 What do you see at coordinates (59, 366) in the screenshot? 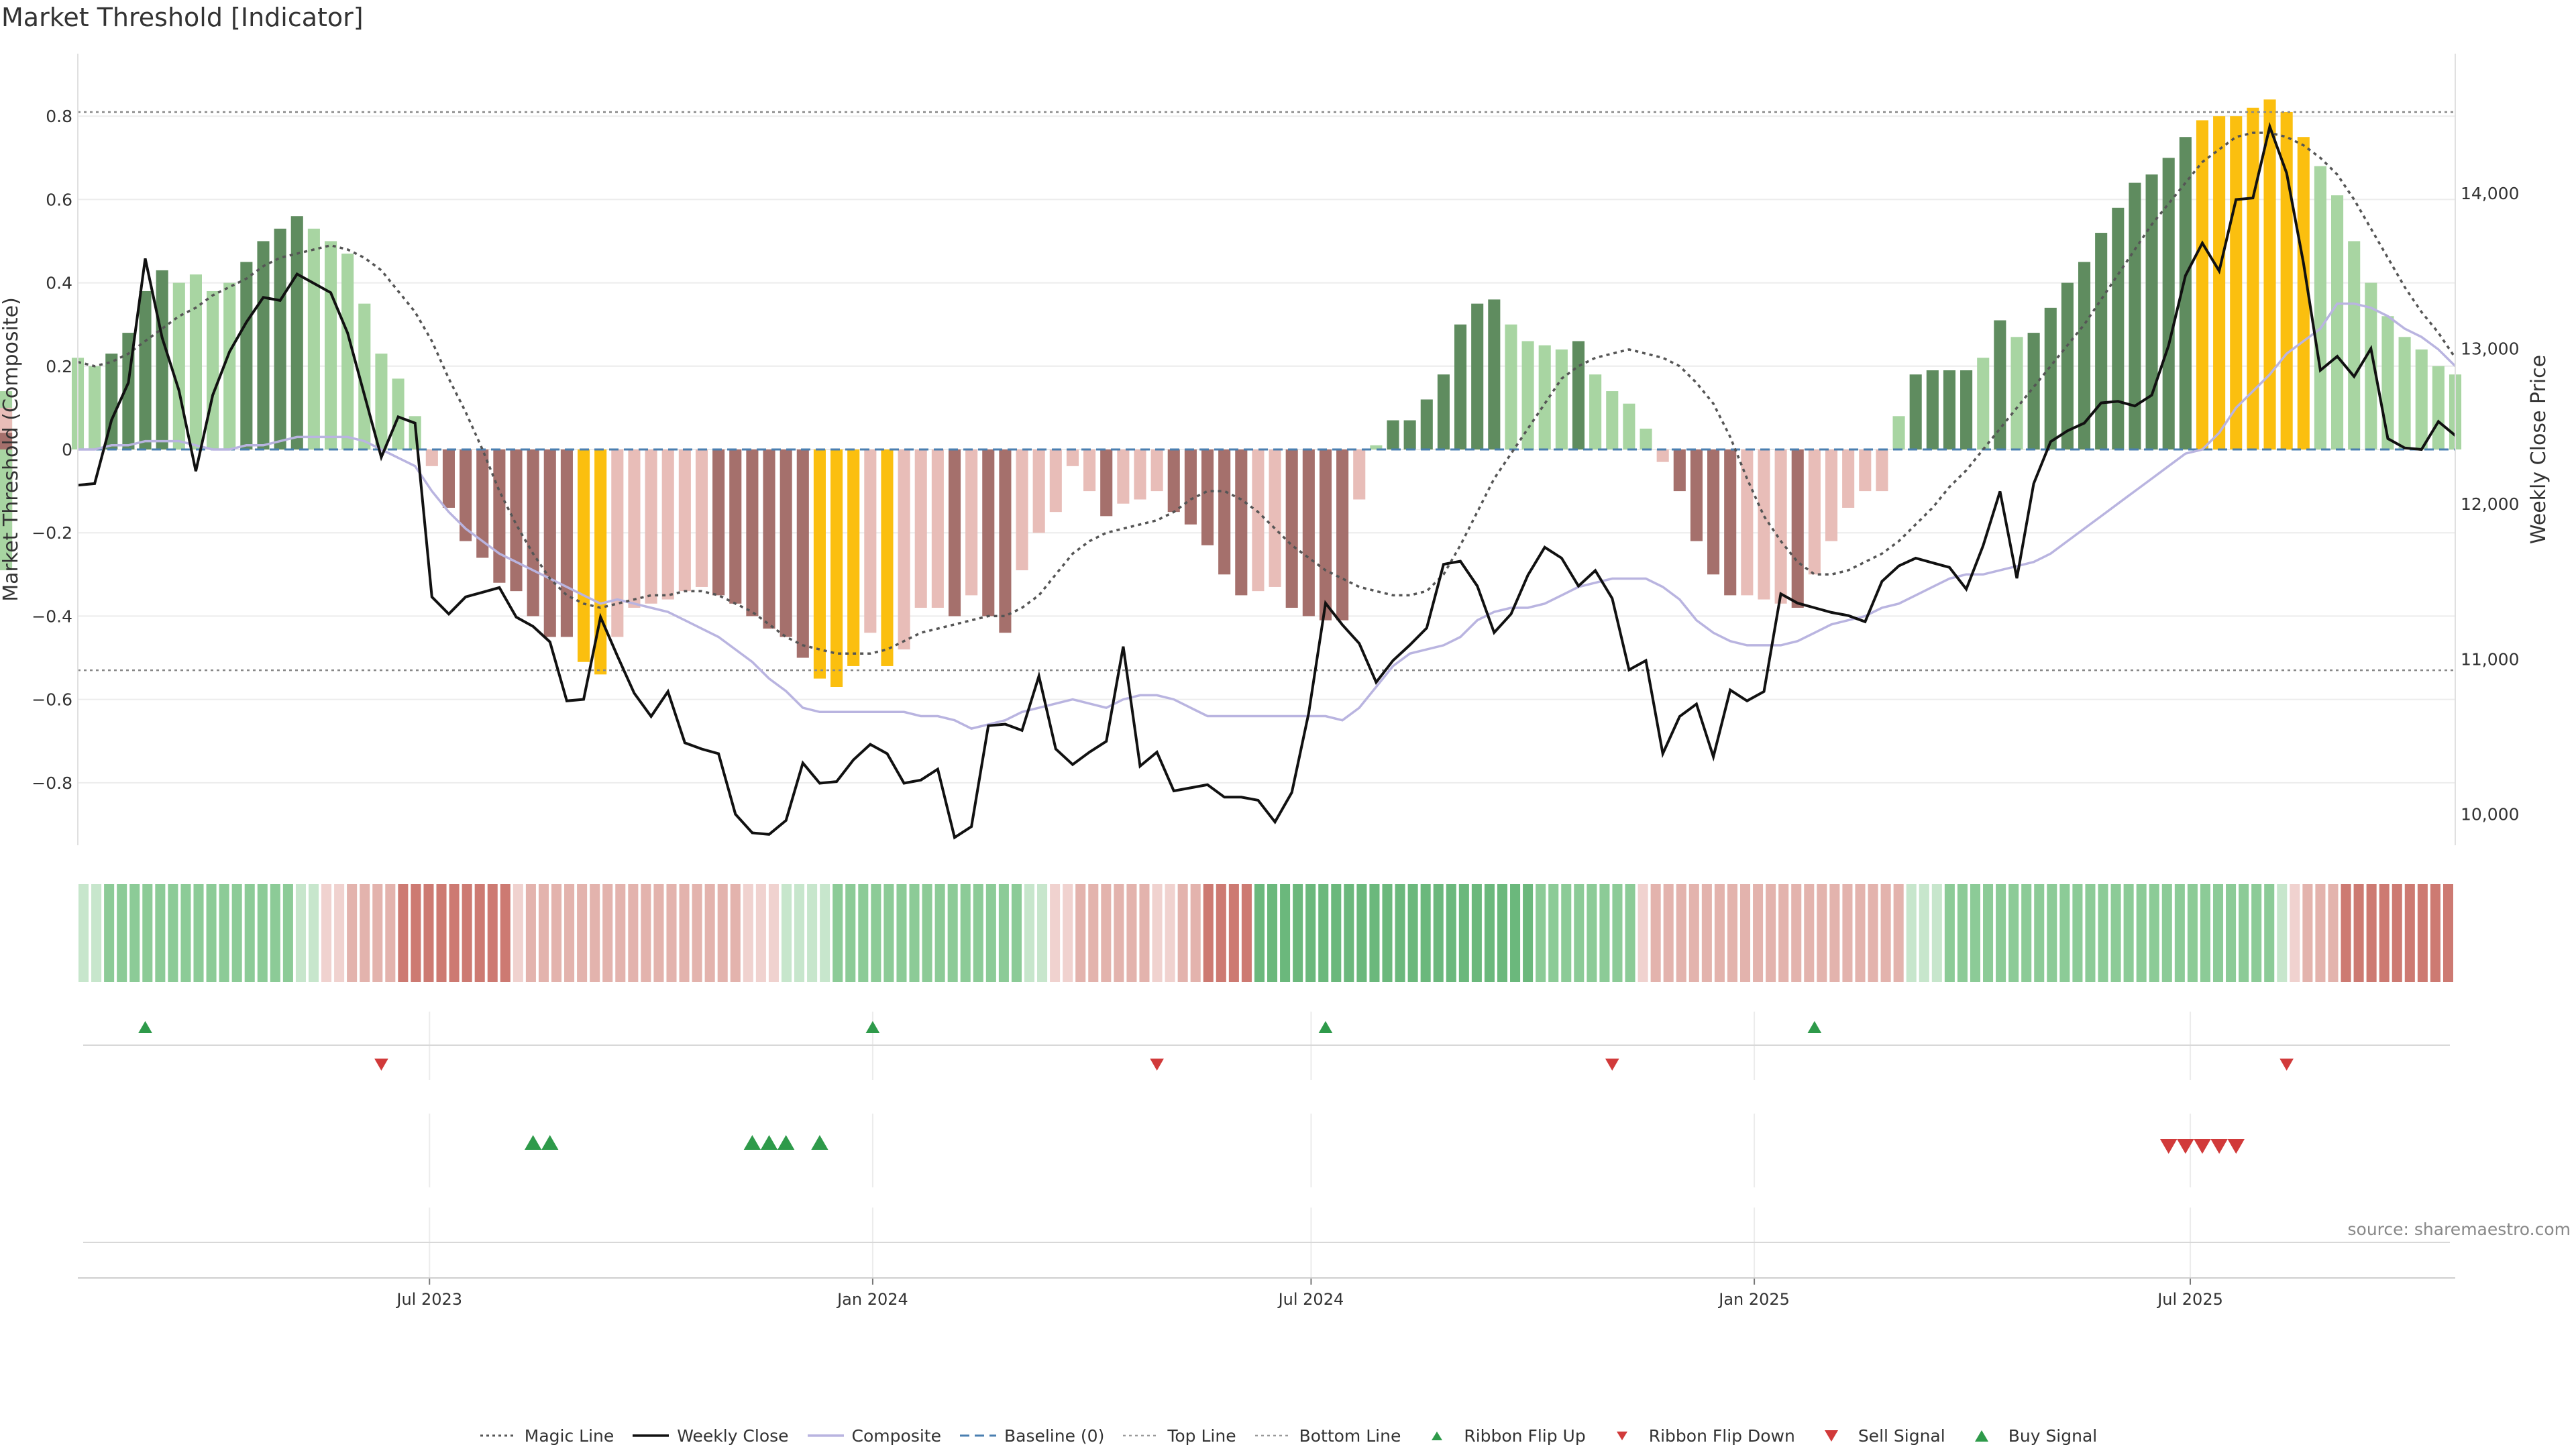
I see `y-tick-label: 0.2` at bounding box center [59, 366].